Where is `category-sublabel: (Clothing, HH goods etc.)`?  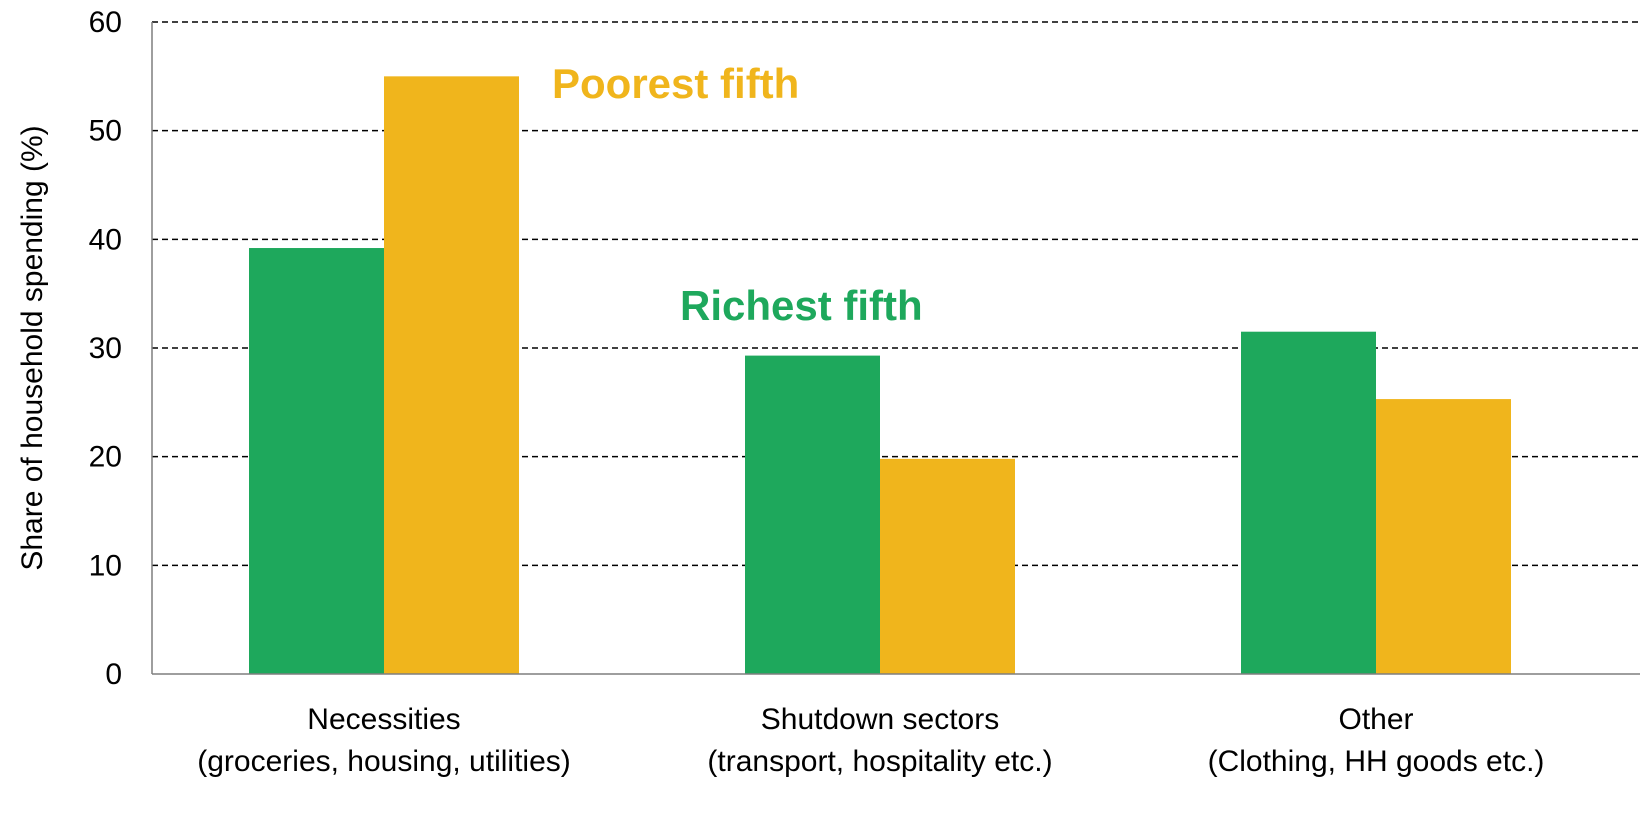 category-sublabel: (Clothing, HH goods etc.) is located at coordinates (1376, 761).